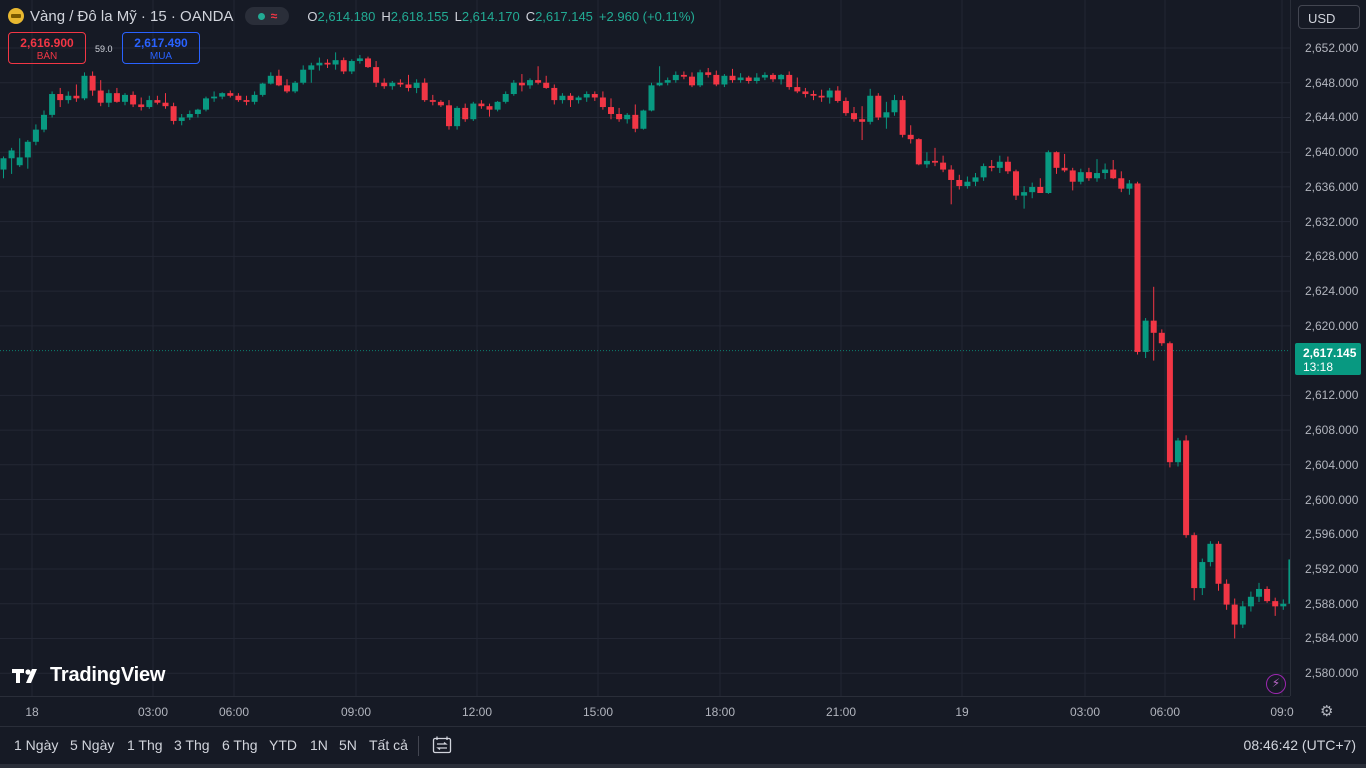  What do you see at coordinates (388, 745) in the screenshot?
I see `range-all: Tất cả` at bounding box center [388, 745].